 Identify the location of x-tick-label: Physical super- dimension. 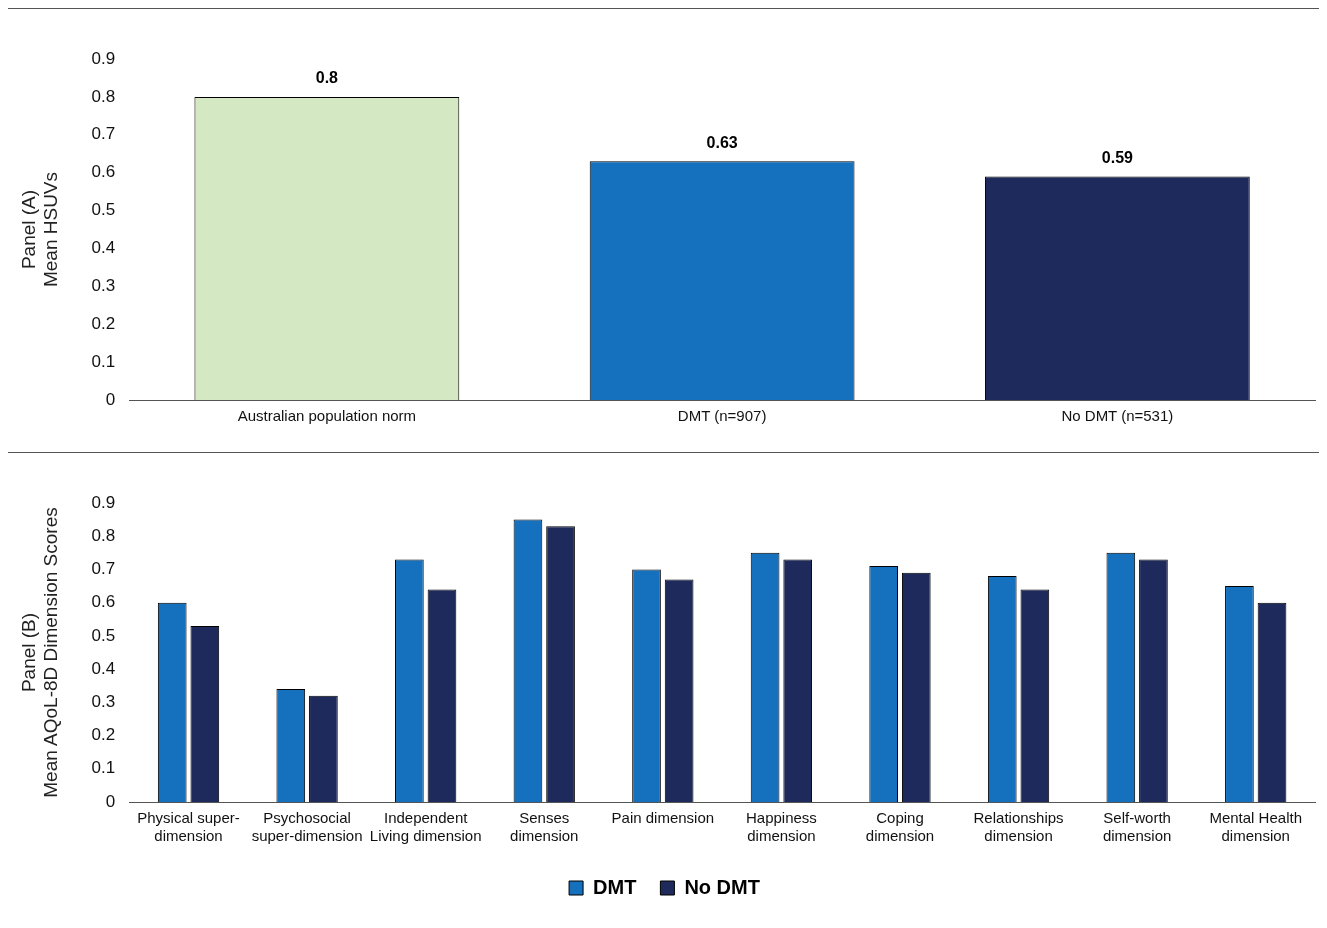
(188, 827).